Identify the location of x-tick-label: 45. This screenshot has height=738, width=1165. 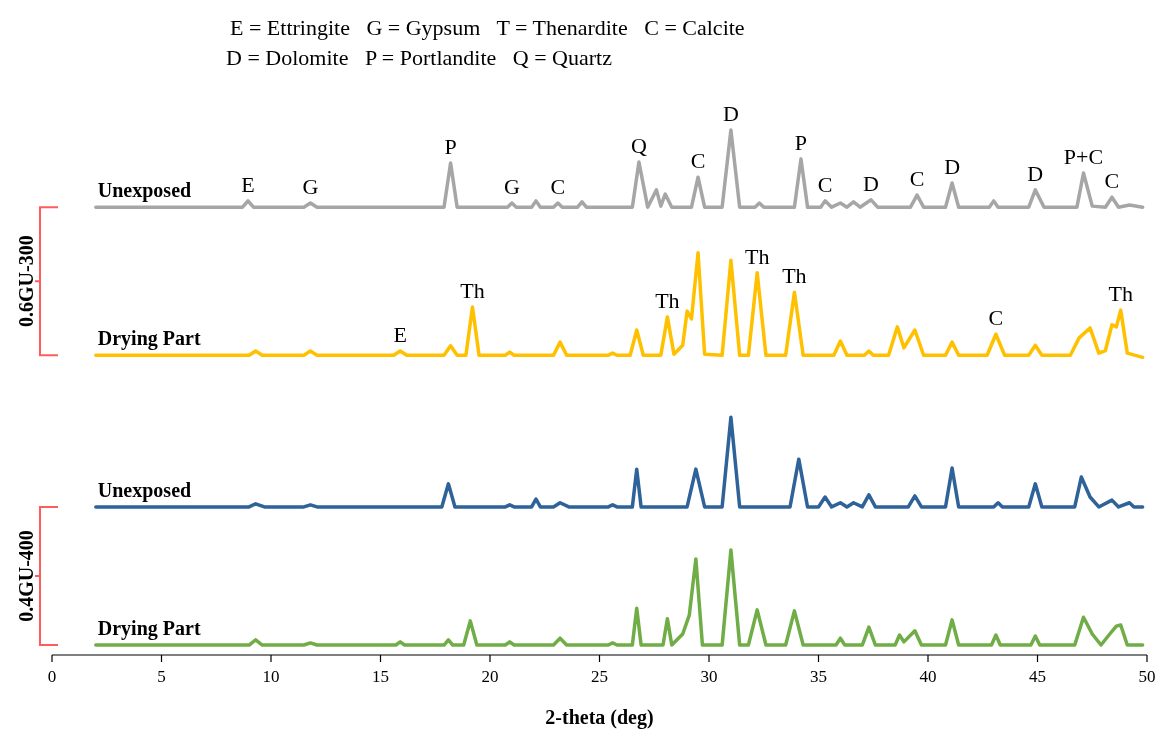
(1037, 676).